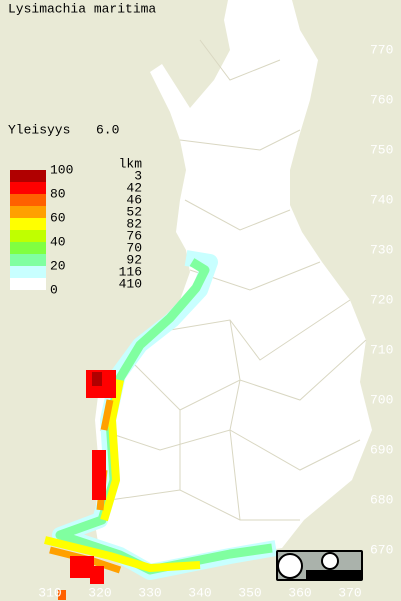  I want to click on north-label: 760, so click(381, 99).